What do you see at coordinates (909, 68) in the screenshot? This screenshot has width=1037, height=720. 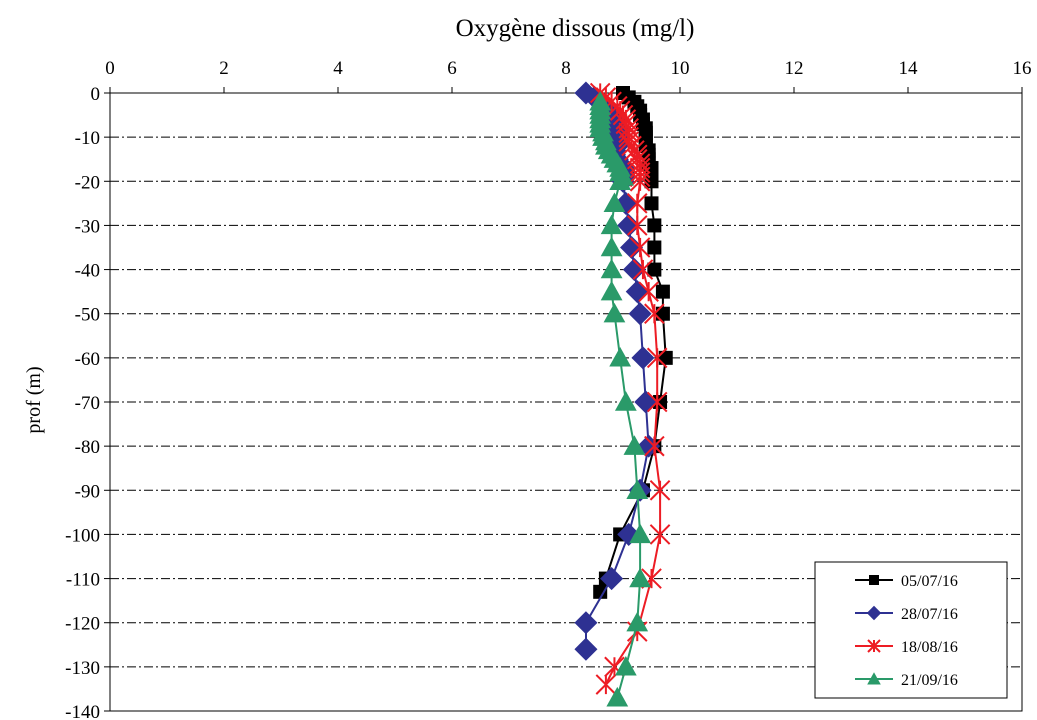 I see `x-tick-label: 14` at bounding box center [909, 68].